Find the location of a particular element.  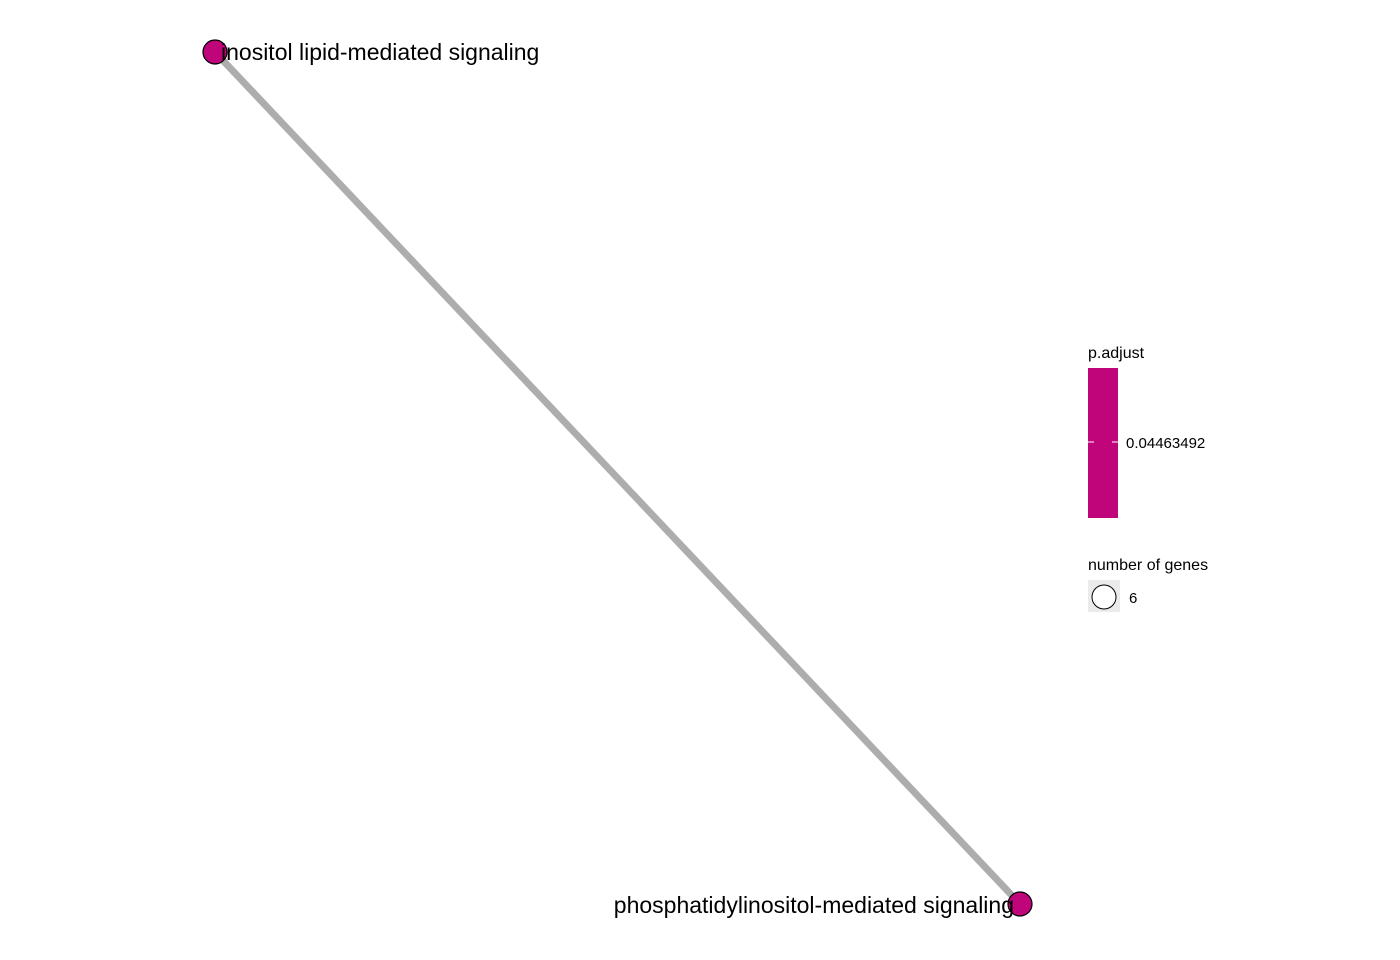

node-inositol-lipid-mediated-signaling: inositol lipid-mediated signaling is located at coordinates (370, 52).